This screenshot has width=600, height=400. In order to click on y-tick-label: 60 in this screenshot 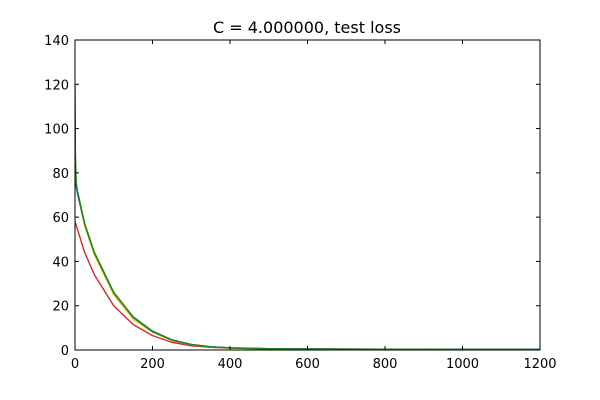, I will do `click(60, 218)`.